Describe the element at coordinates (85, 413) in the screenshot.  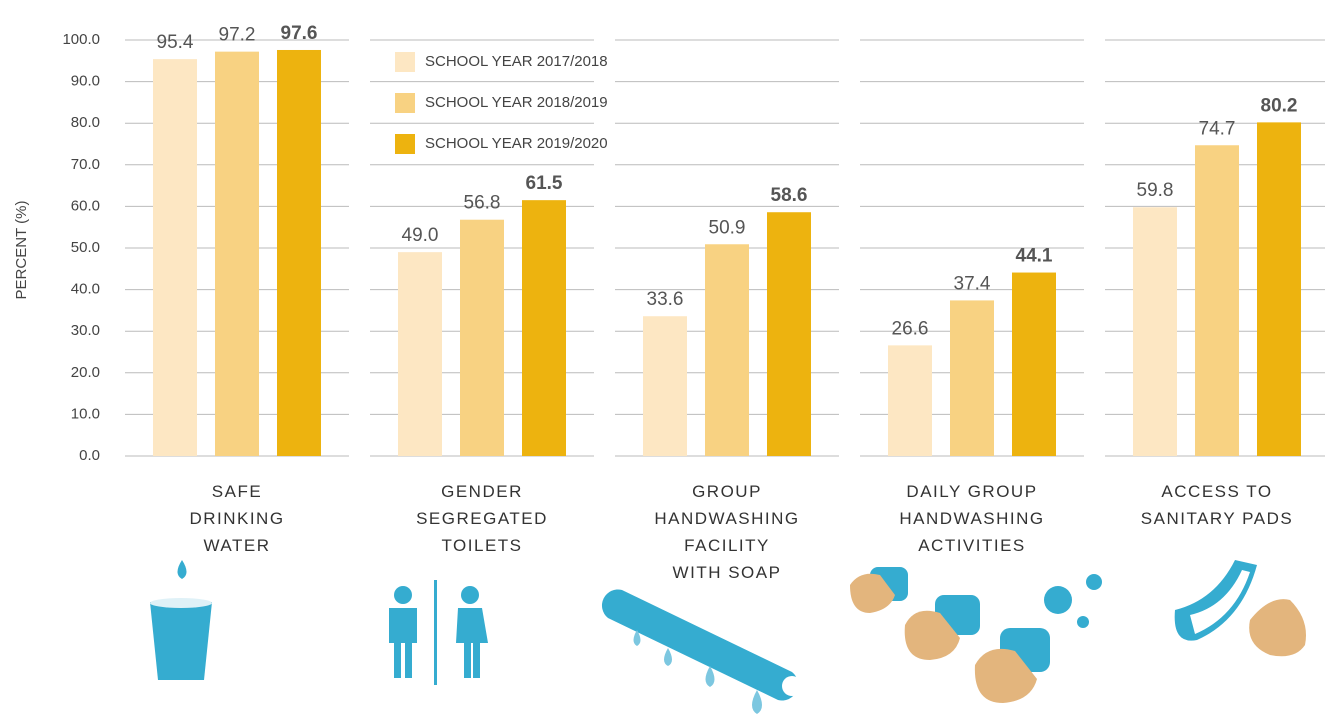
I see `y-tick-label: 10.0` at that location.